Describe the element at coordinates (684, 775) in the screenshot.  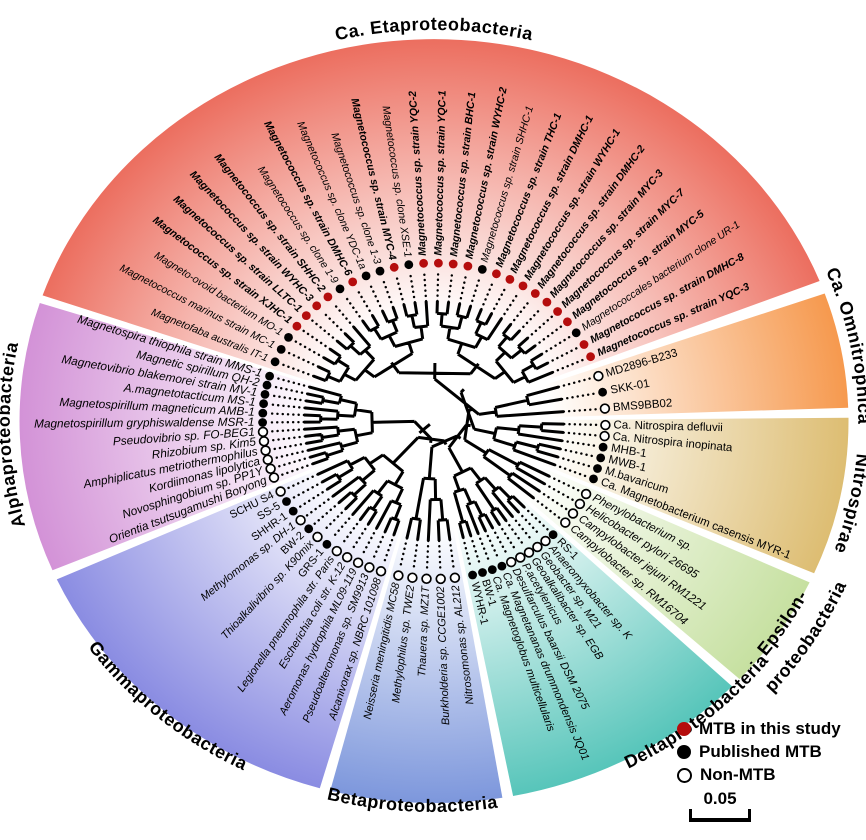
I see `open-circle-icon` at that location.